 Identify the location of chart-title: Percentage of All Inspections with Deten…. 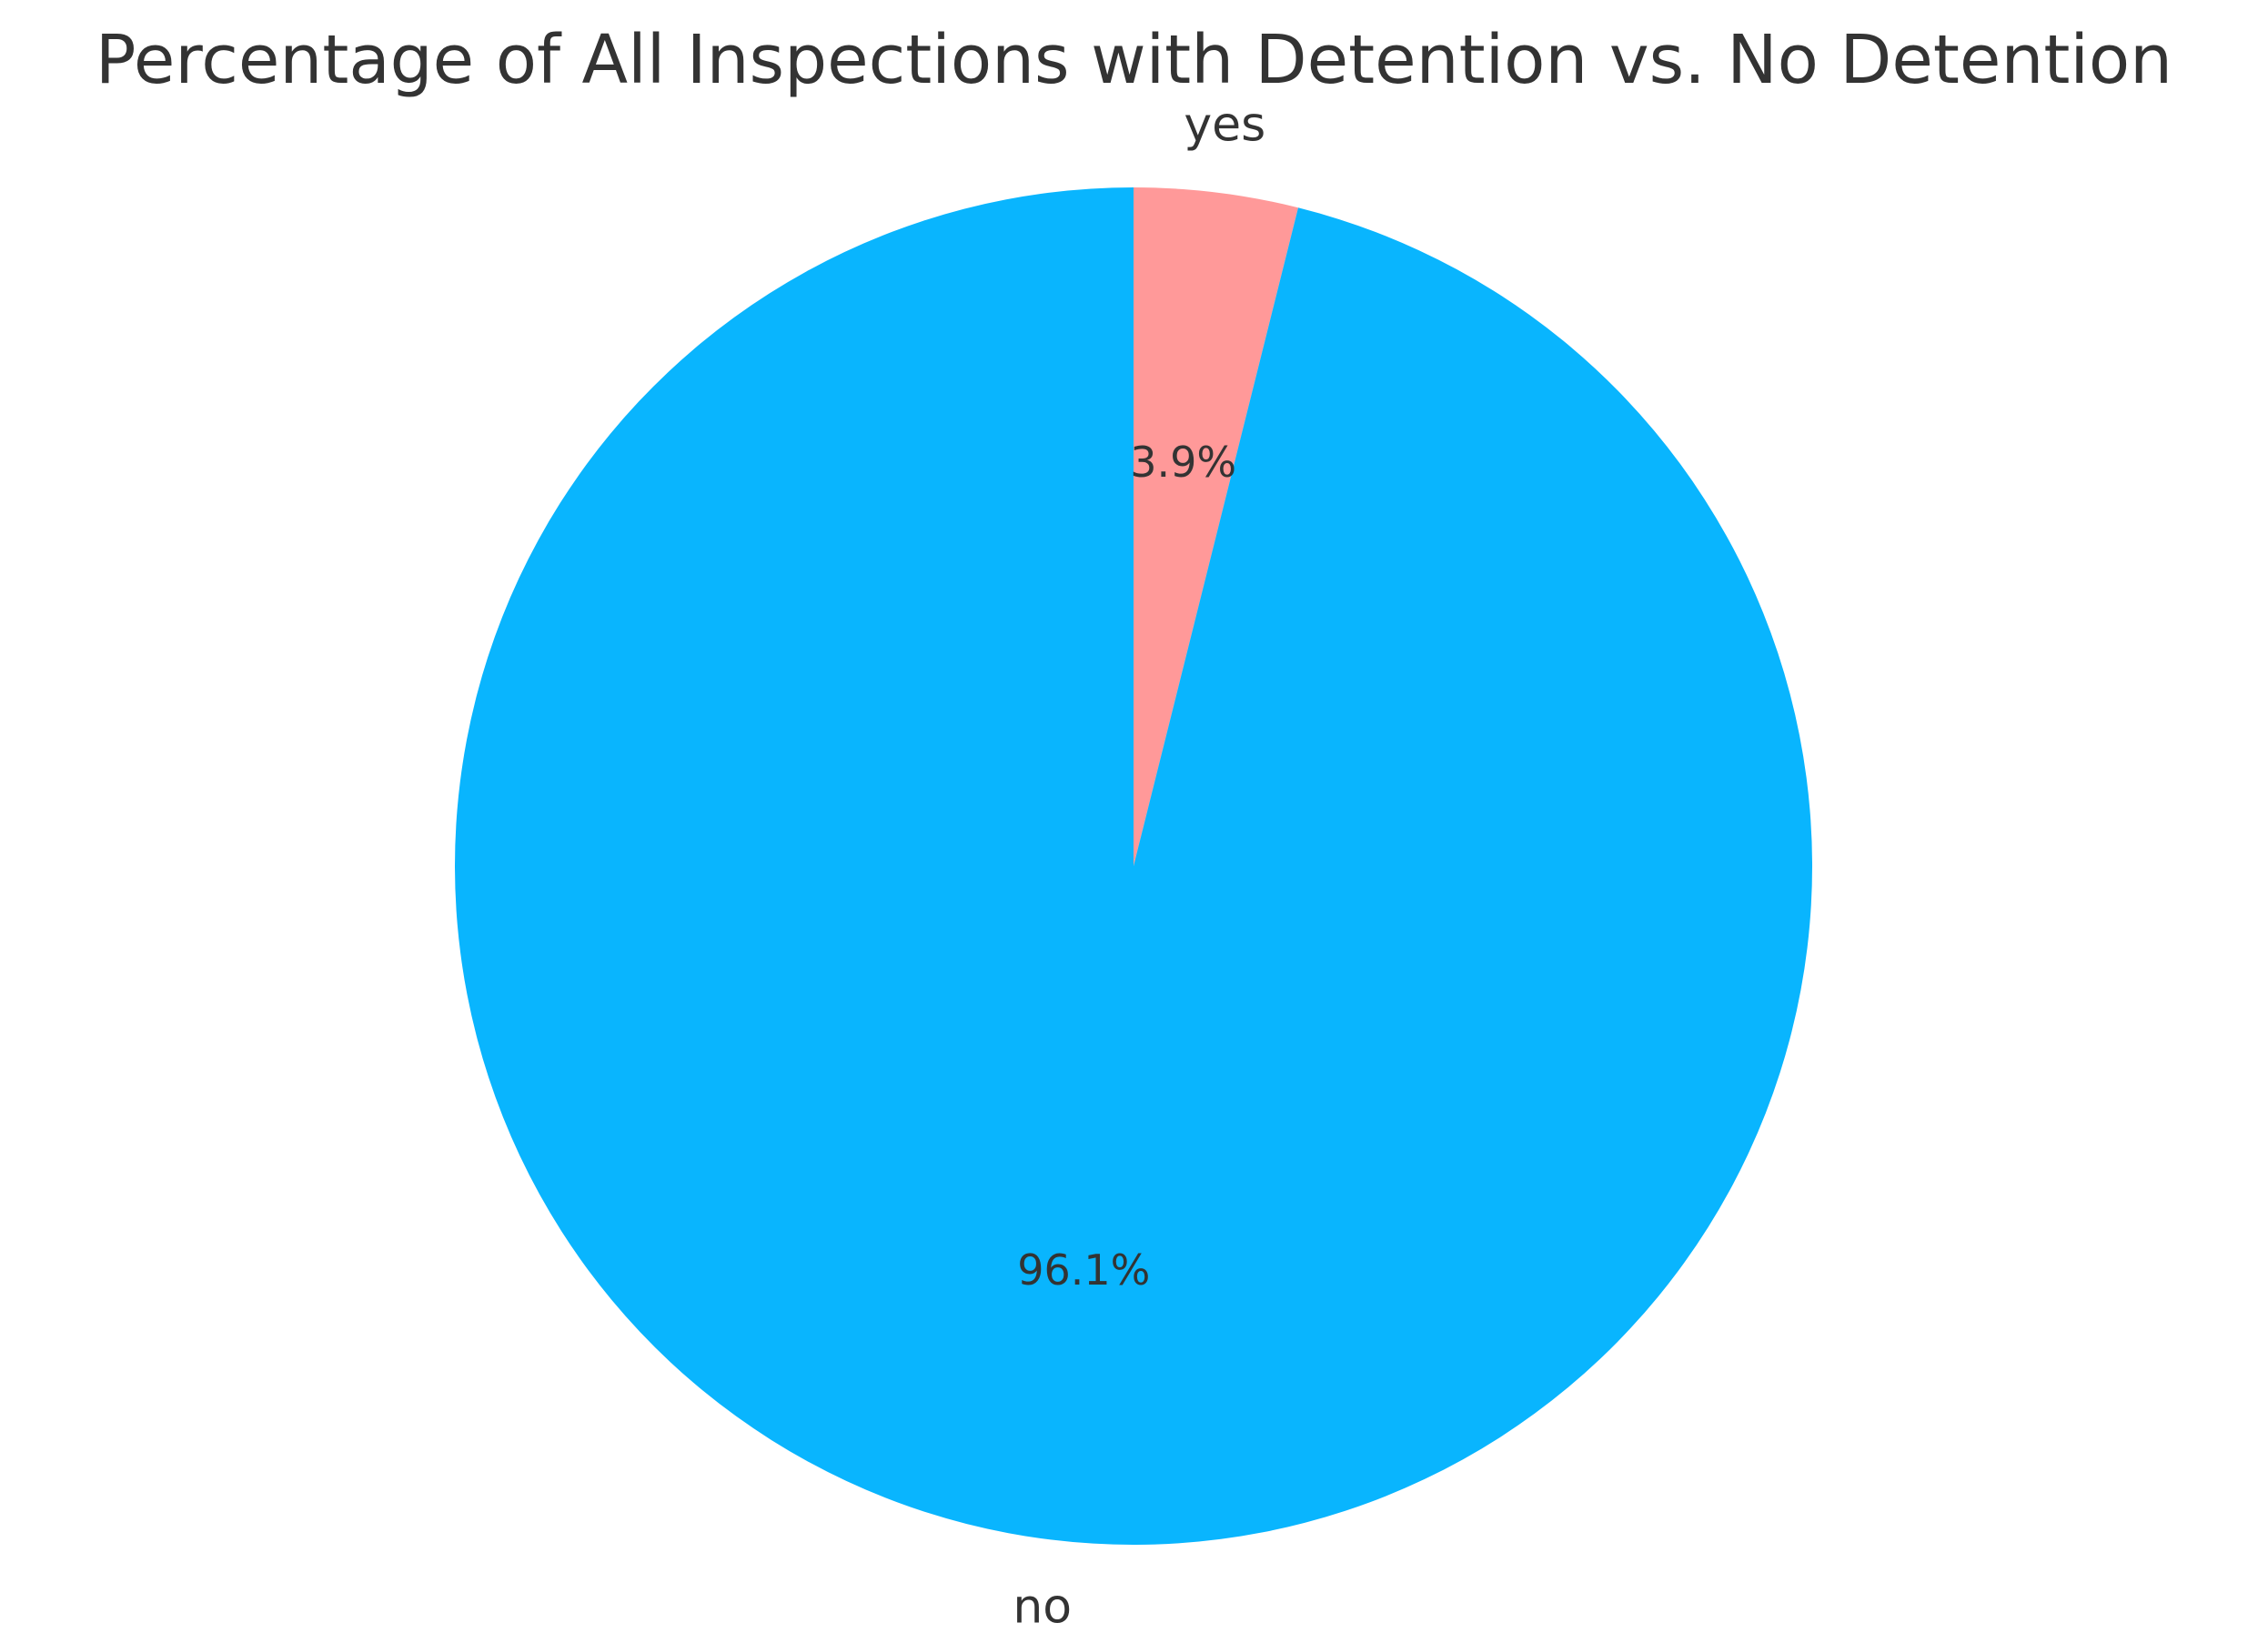
(1134, 60).